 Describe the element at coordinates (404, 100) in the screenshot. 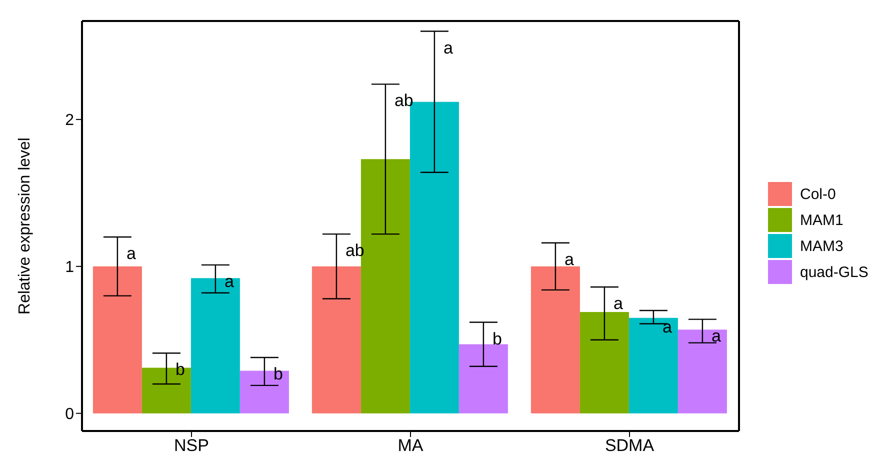

I see `data-label: ab` at that location.